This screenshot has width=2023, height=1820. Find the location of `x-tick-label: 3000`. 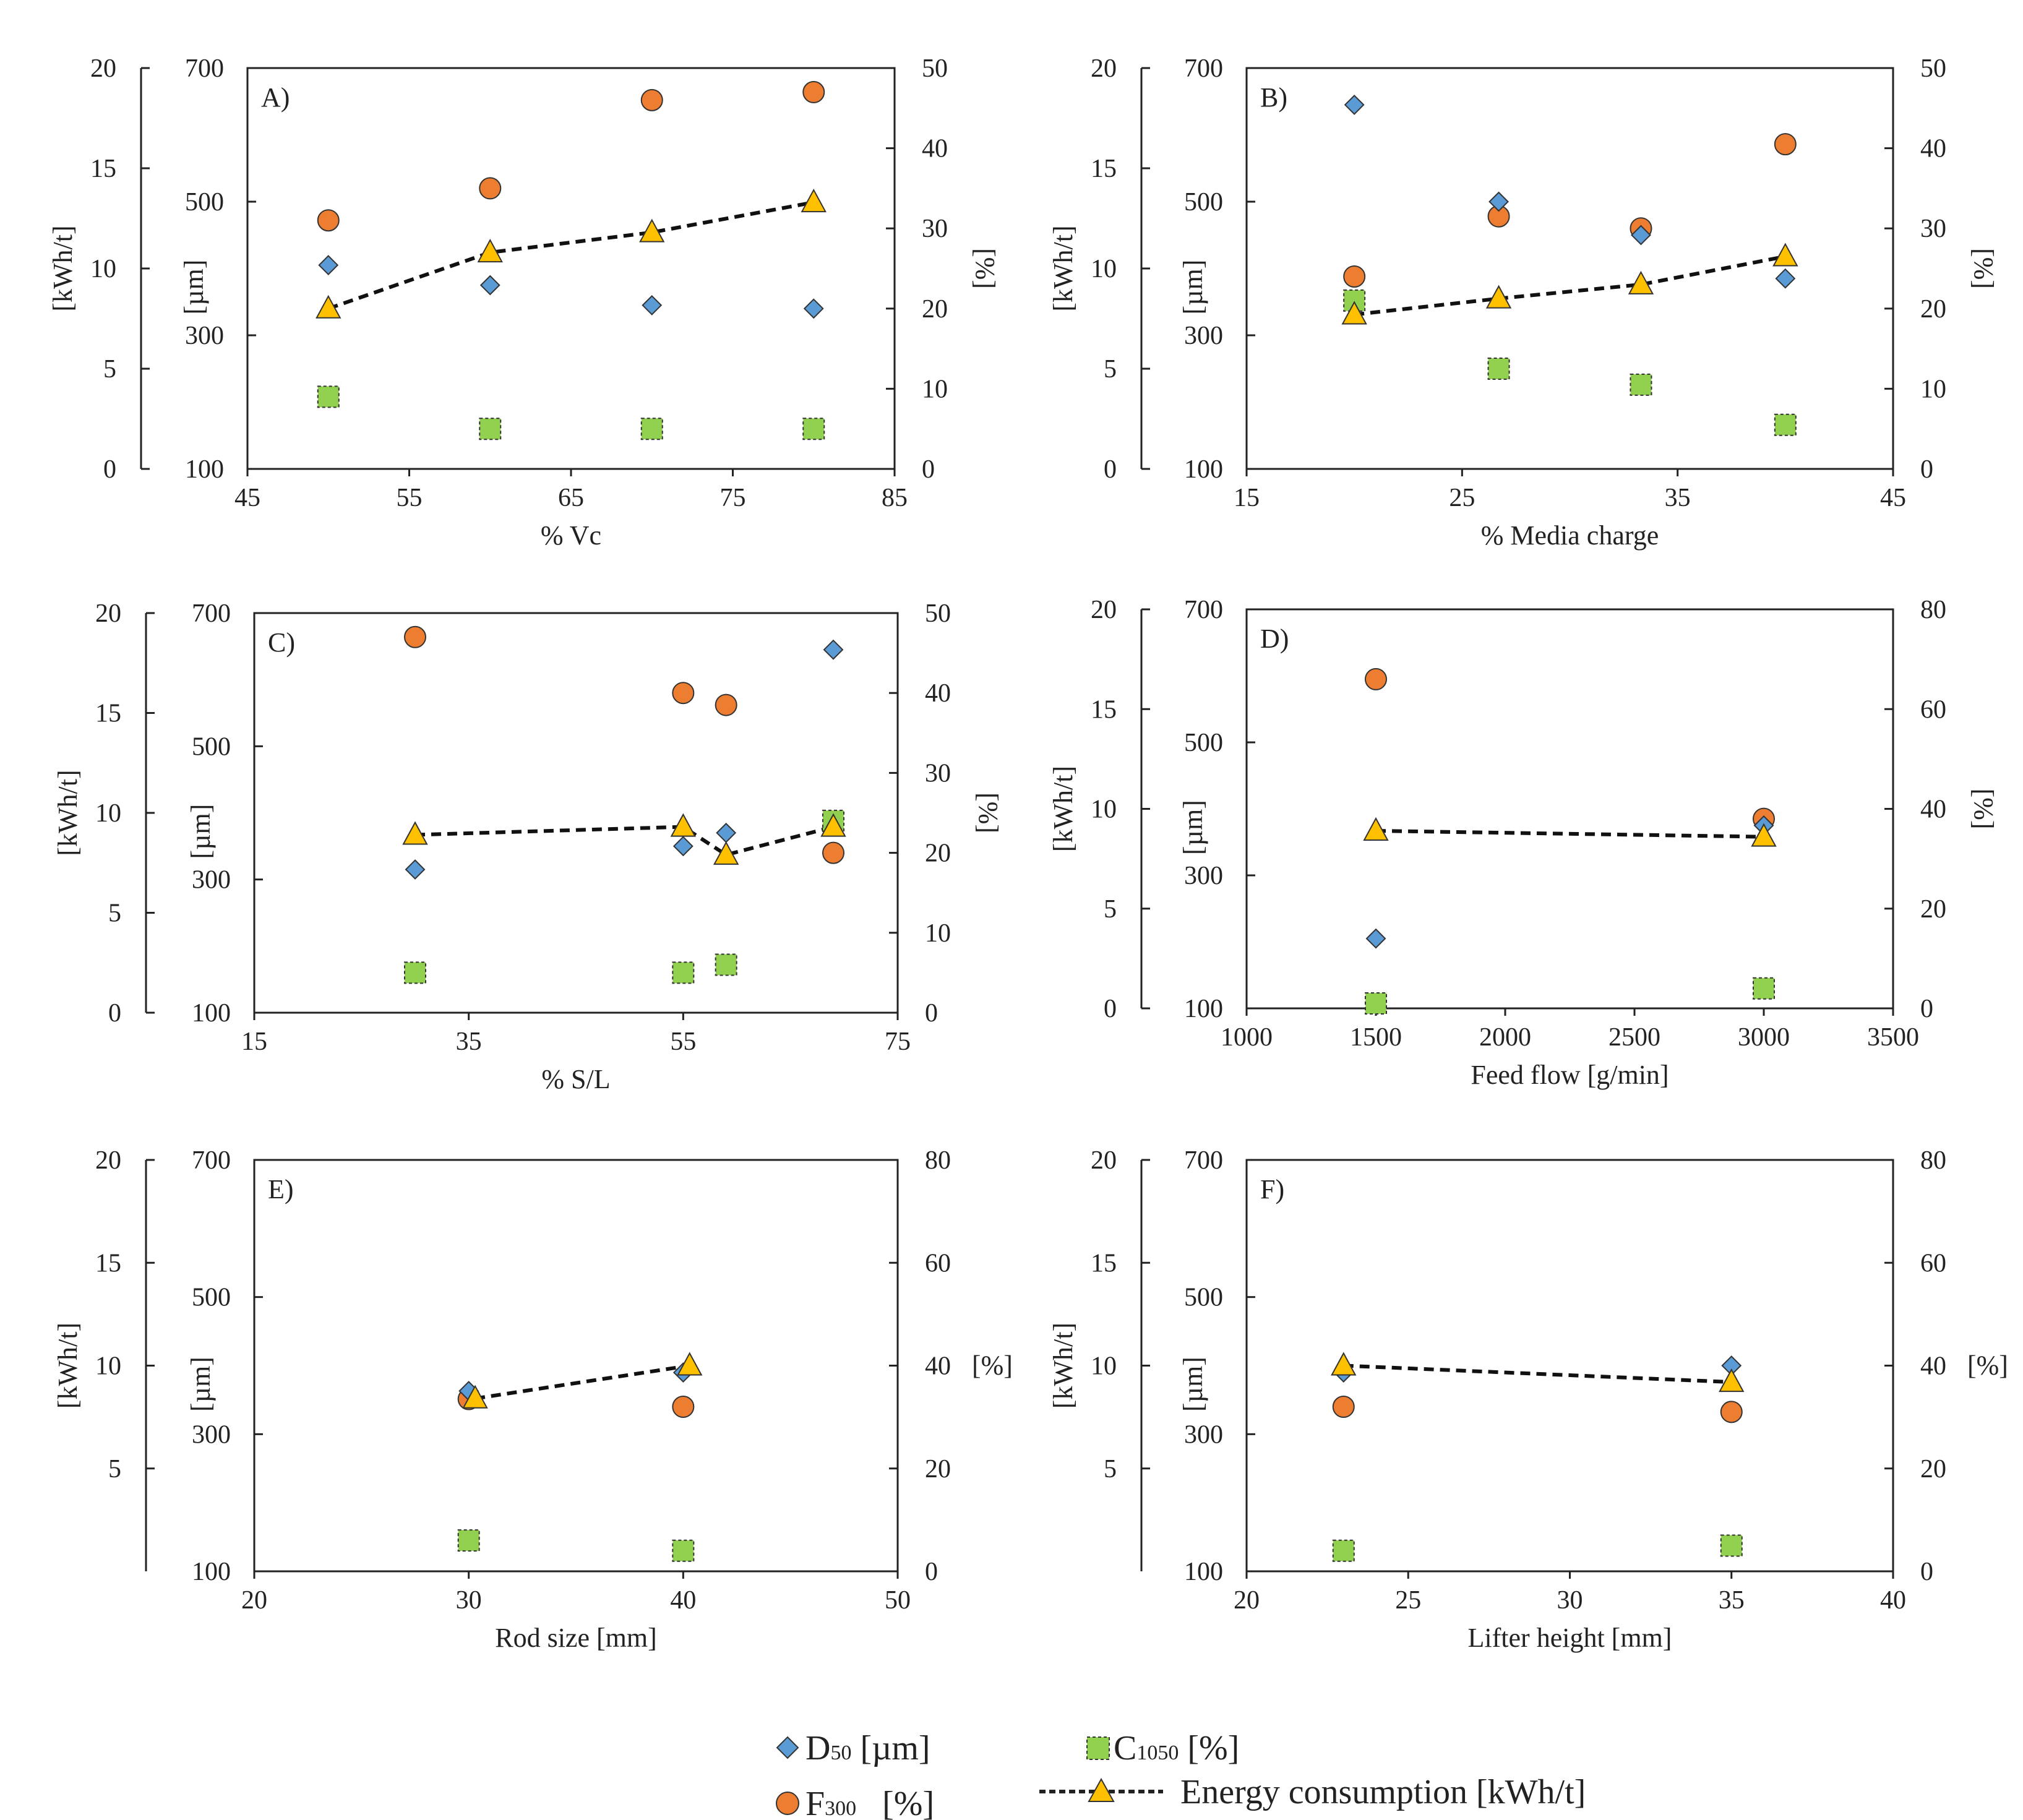

x-tick-label: 3000 is located at coordinates (1764, 1037).